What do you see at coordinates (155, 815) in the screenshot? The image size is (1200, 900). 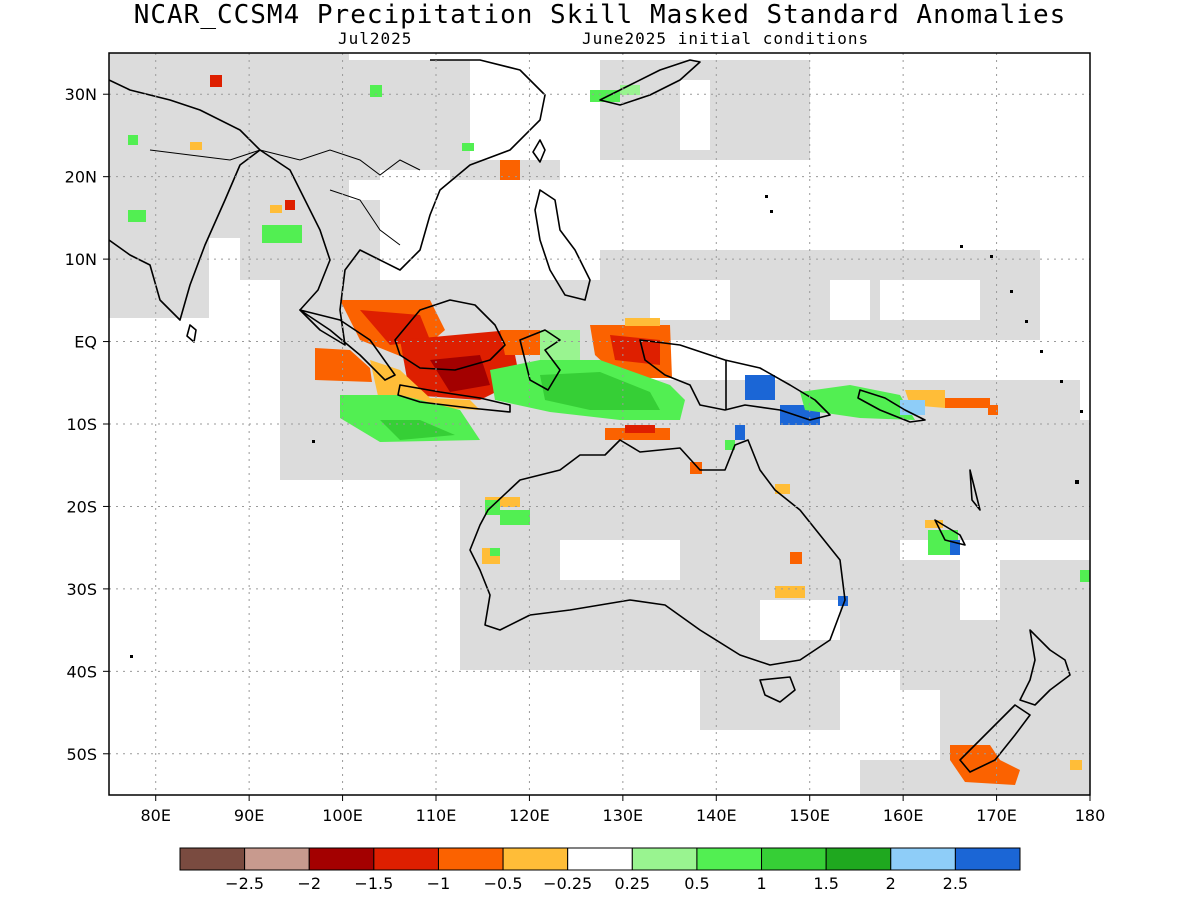 I see `lon-tick-label: 80E` at bounding box center [155, 815].